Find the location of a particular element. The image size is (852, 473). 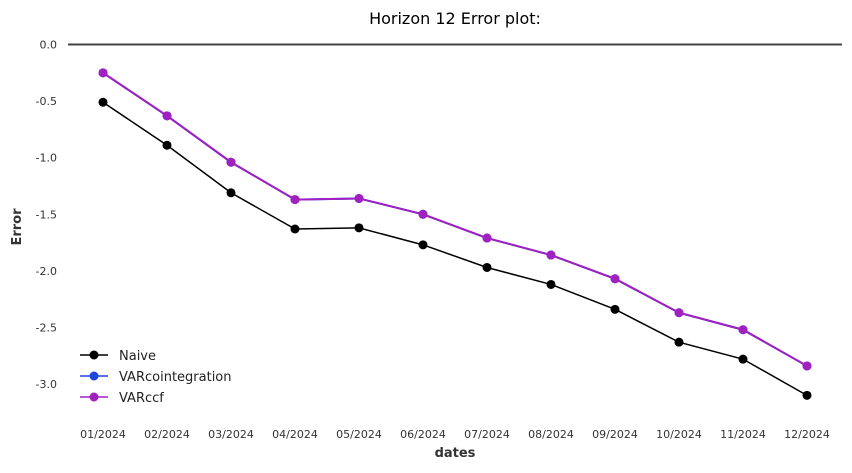

y-tick-label: -2.0 is located at coordinates (46, 271).